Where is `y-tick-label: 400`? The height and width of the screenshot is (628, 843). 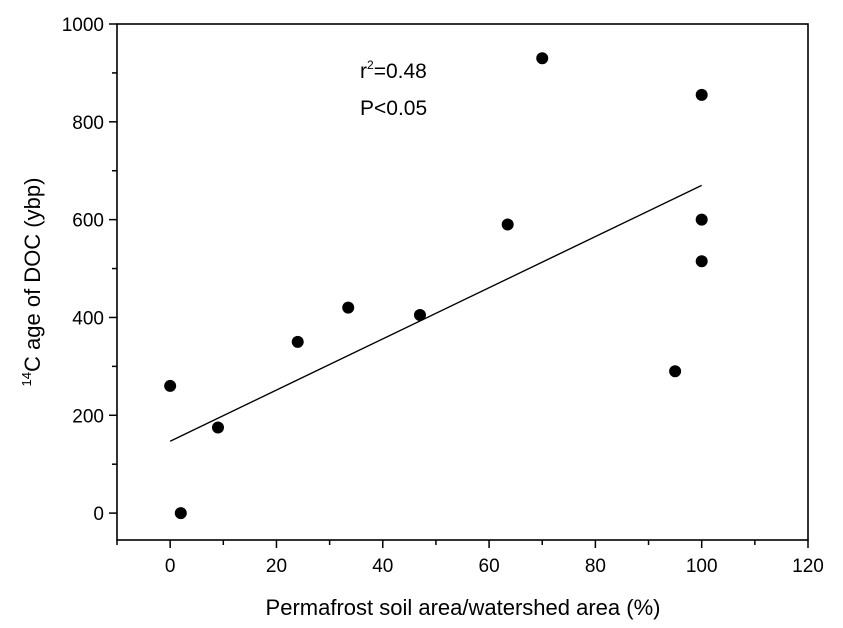 y-tick-label: 400 is located at coordinates (88, 318).